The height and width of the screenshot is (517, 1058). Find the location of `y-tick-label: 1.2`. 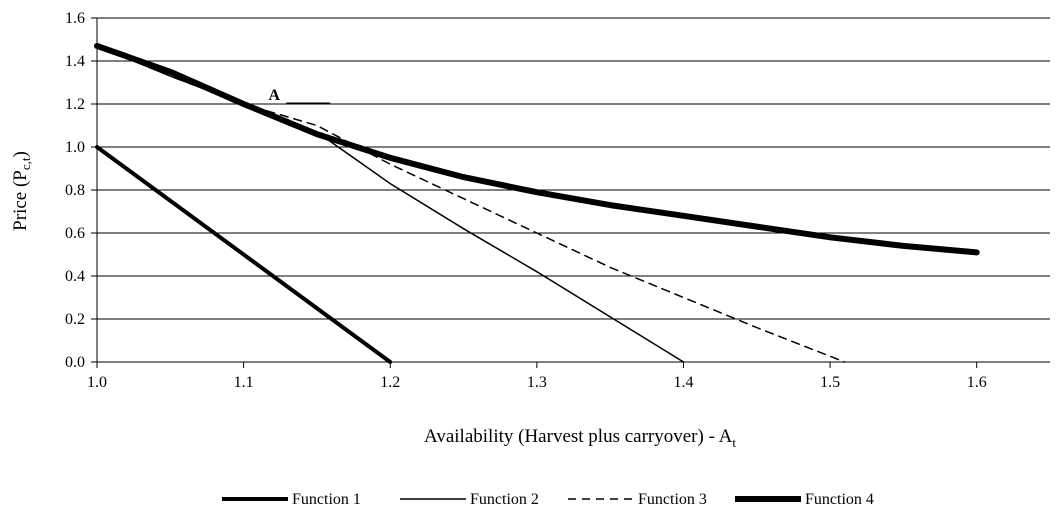

y-tick-label: 1.2 is located at coordinates (75, 104).